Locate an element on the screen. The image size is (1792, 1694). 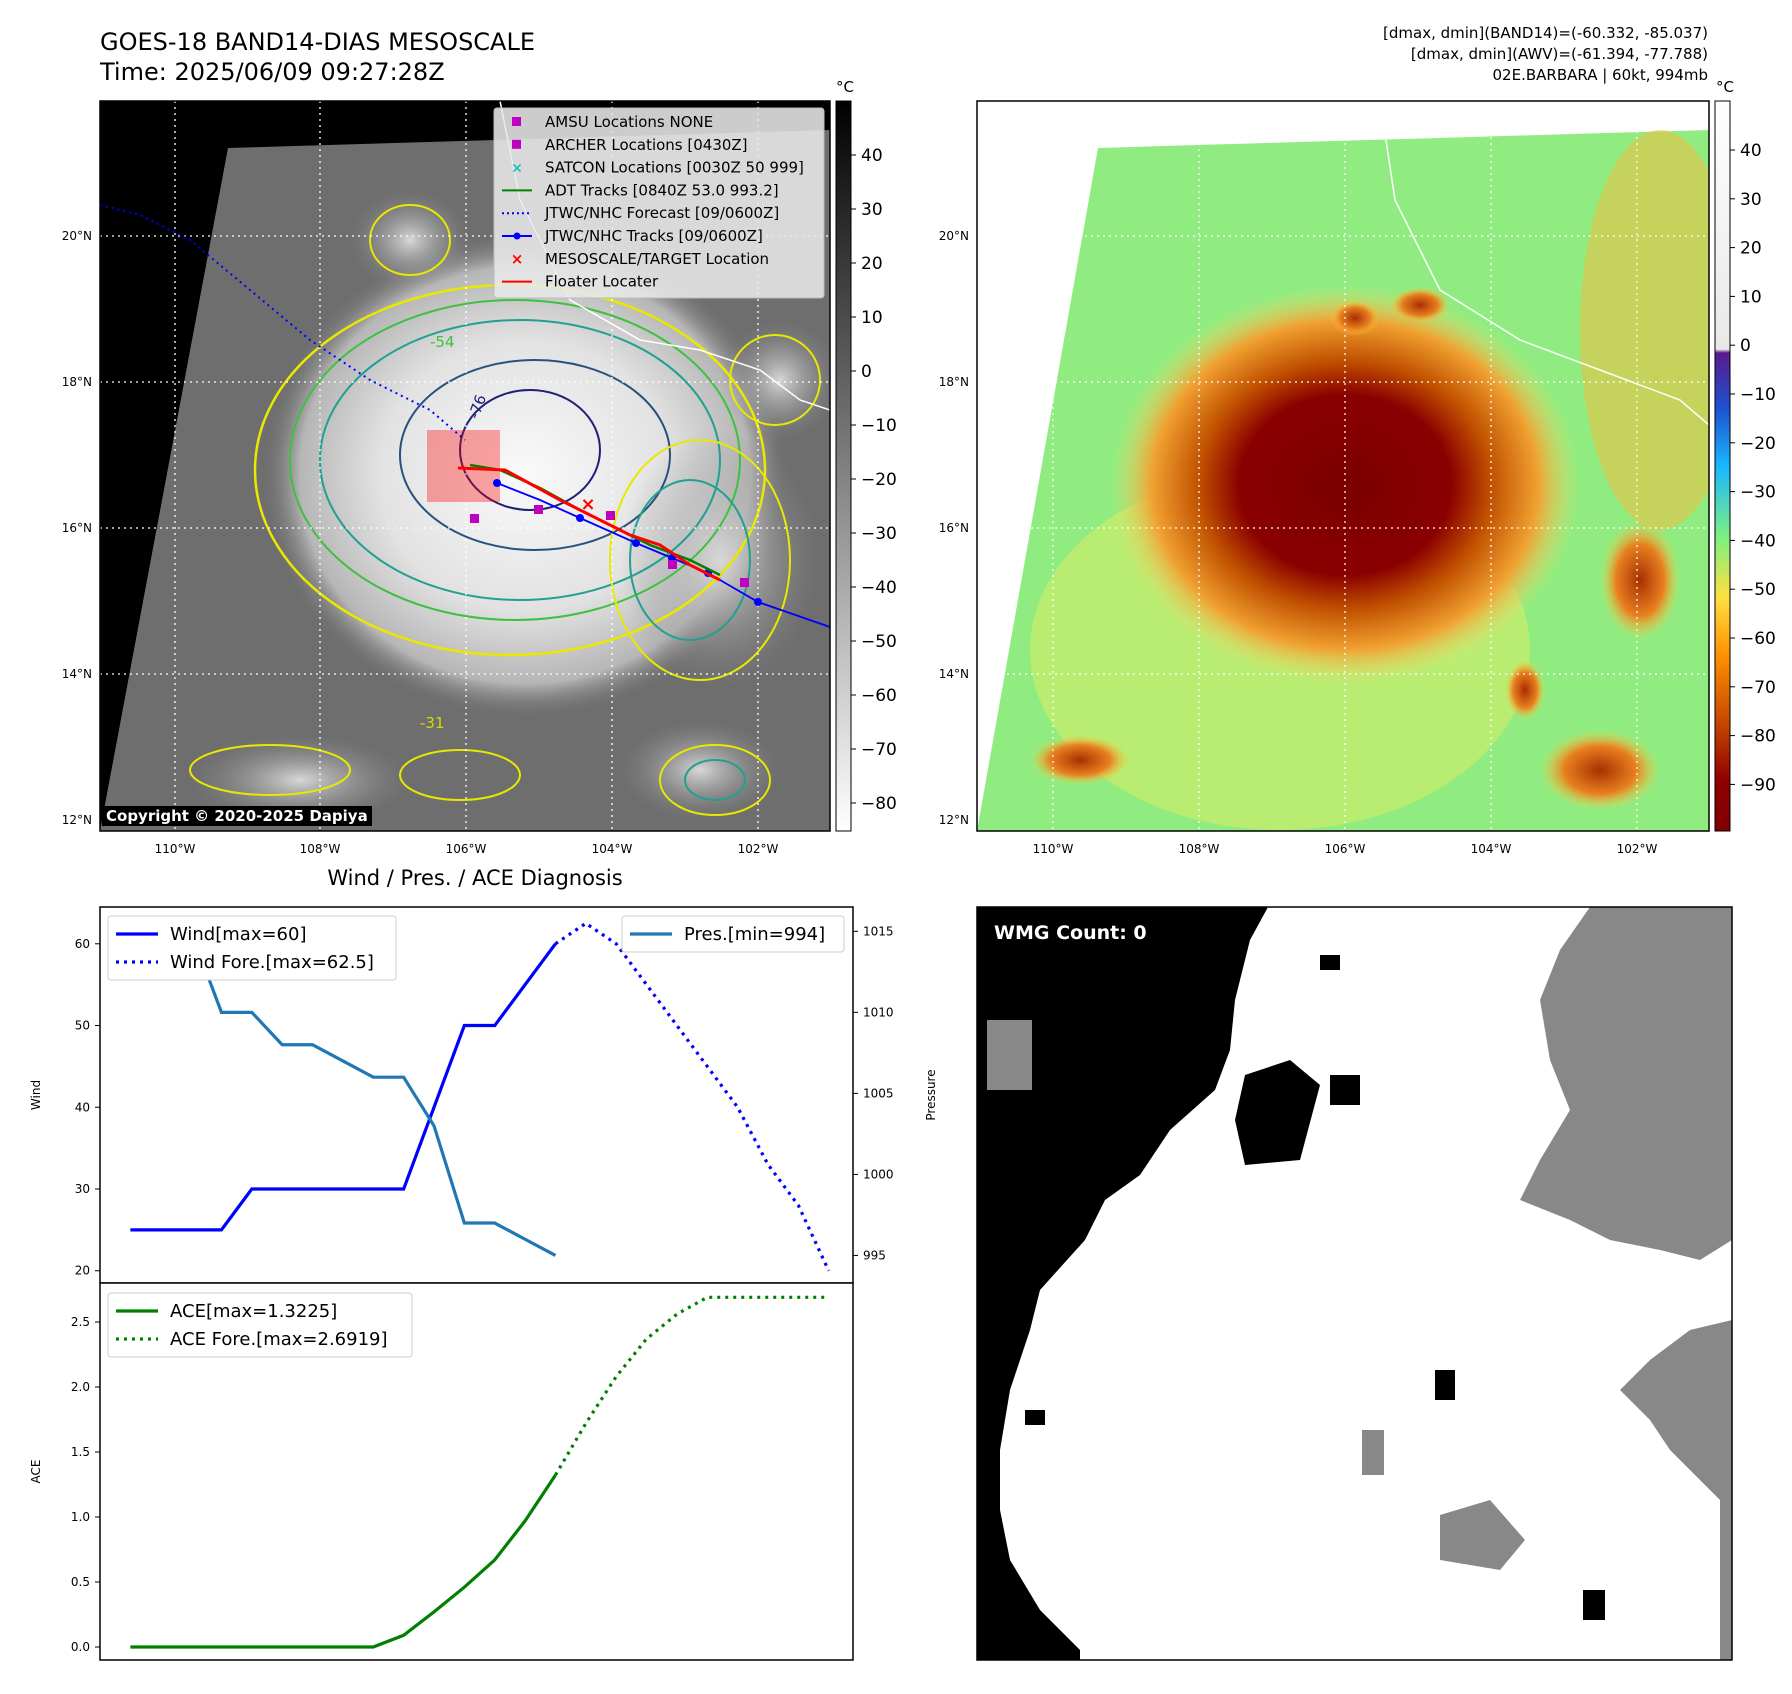
lon-label: 106°W is located at coordinates (466, 849).